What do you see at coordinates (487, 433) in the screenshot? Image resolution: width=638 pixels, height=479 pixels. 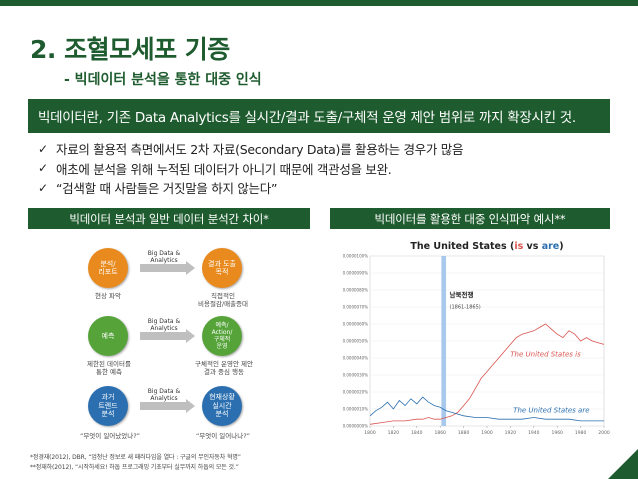 I see `x-tick-label: 1900` at bounding box center [487, 433].